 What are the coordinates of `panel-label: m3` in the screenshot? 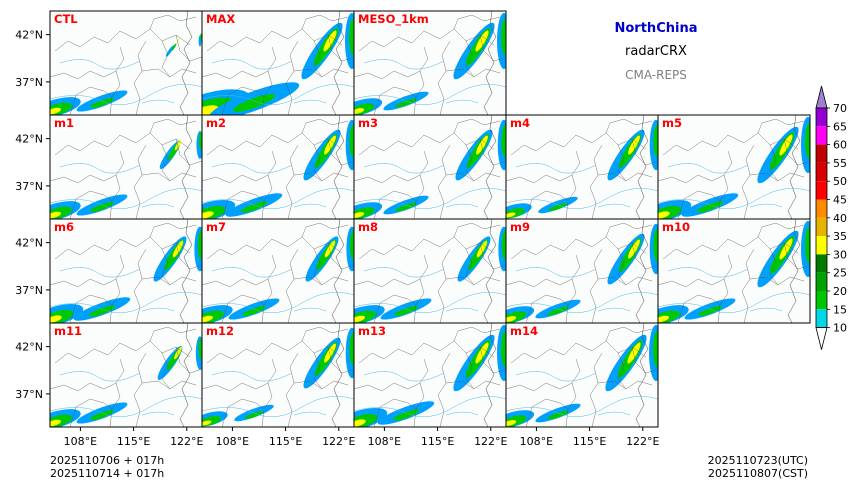 It's located at (368, 123).